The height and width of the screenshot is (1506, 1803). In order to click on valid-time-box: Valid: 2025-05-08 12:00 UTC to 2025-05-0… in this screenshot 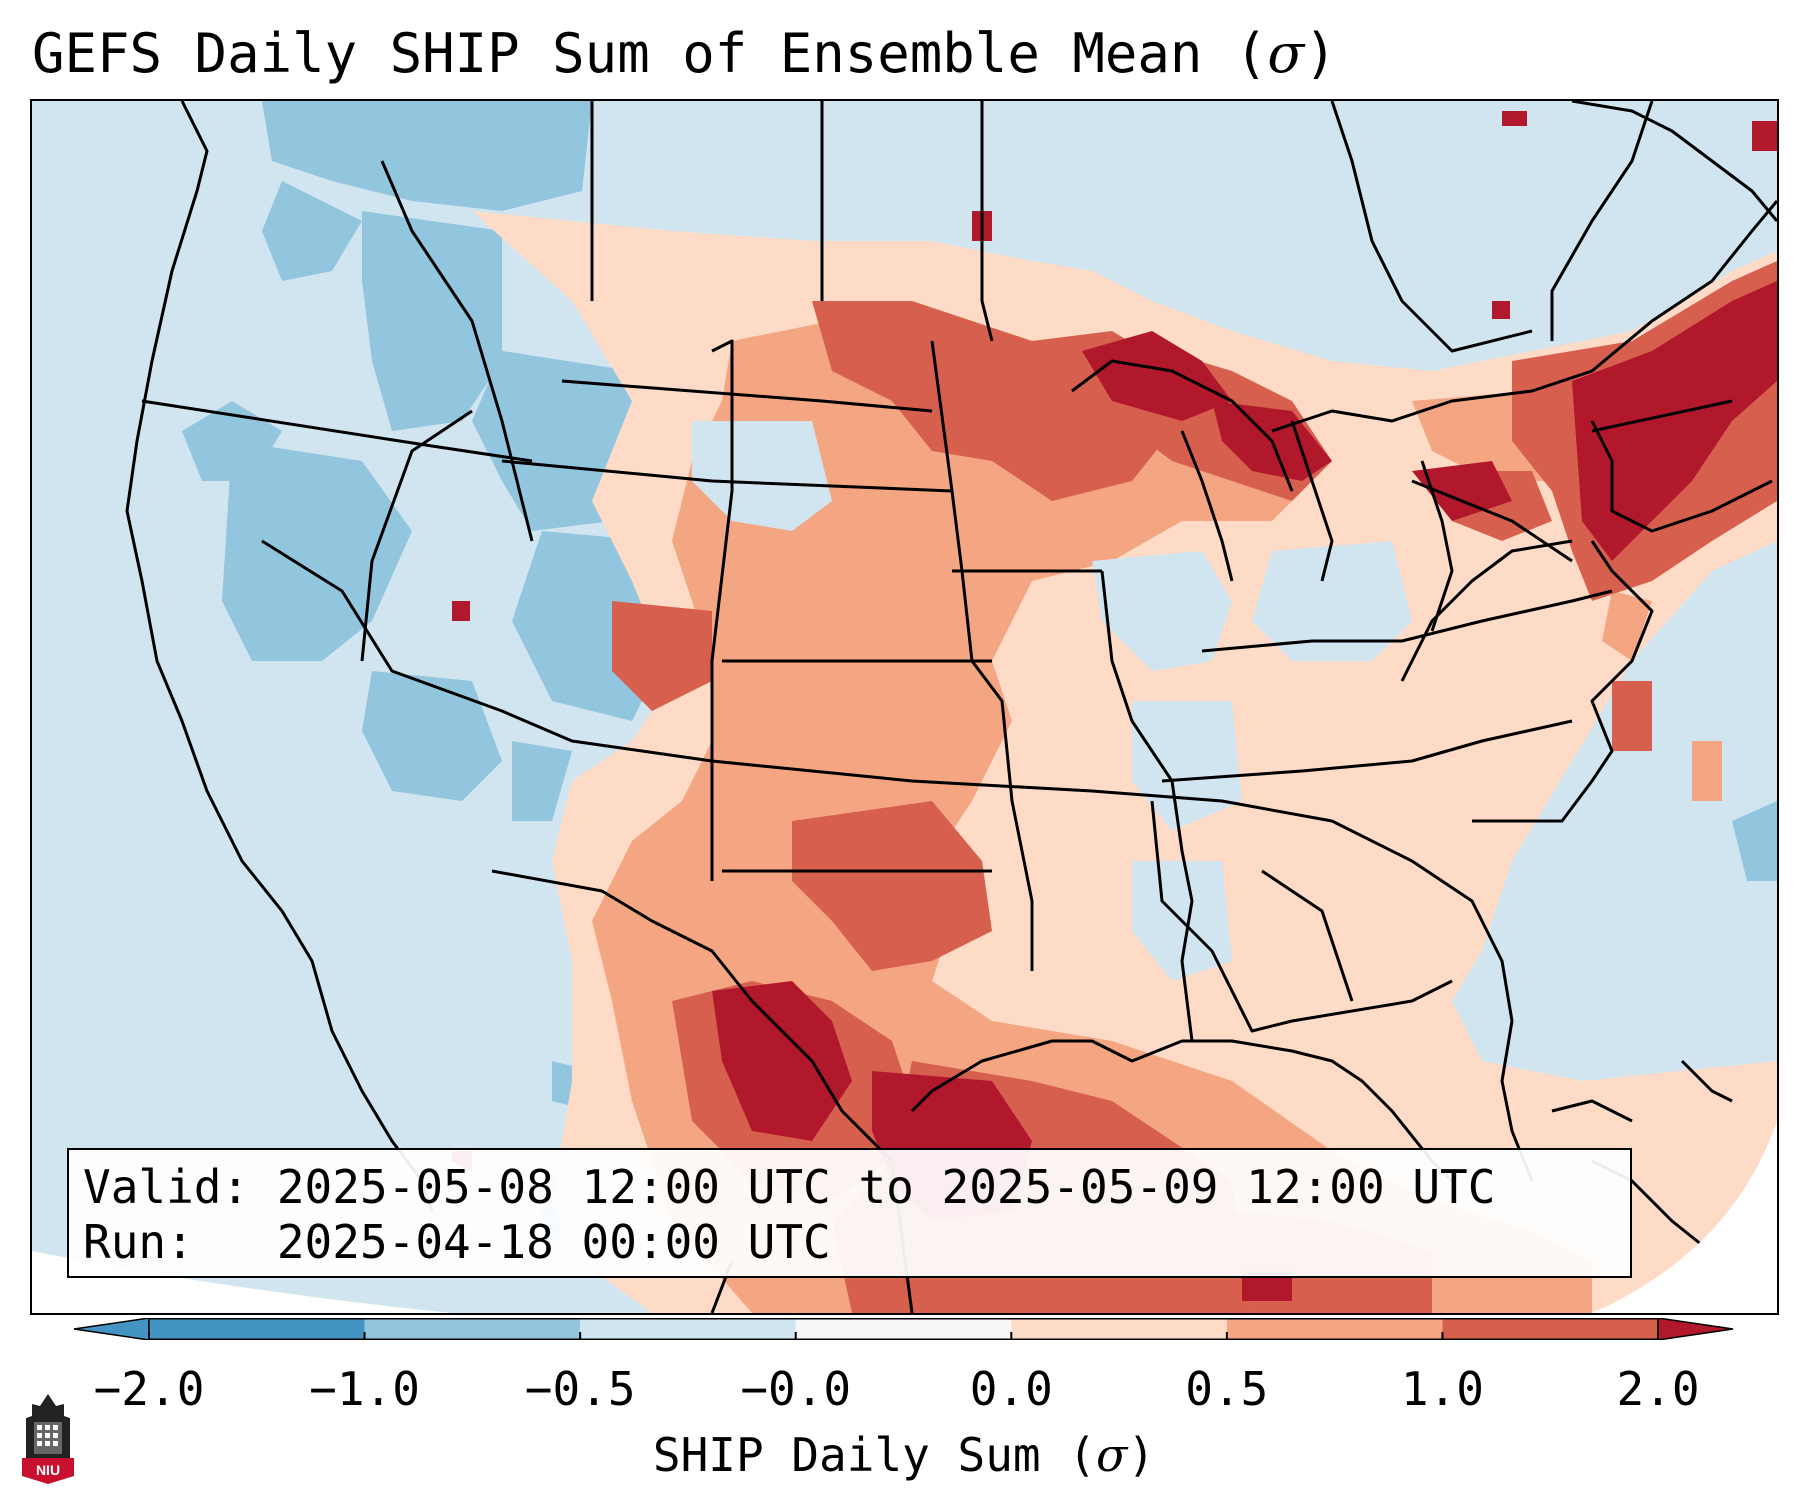, I will do `click(849, 1213)`.